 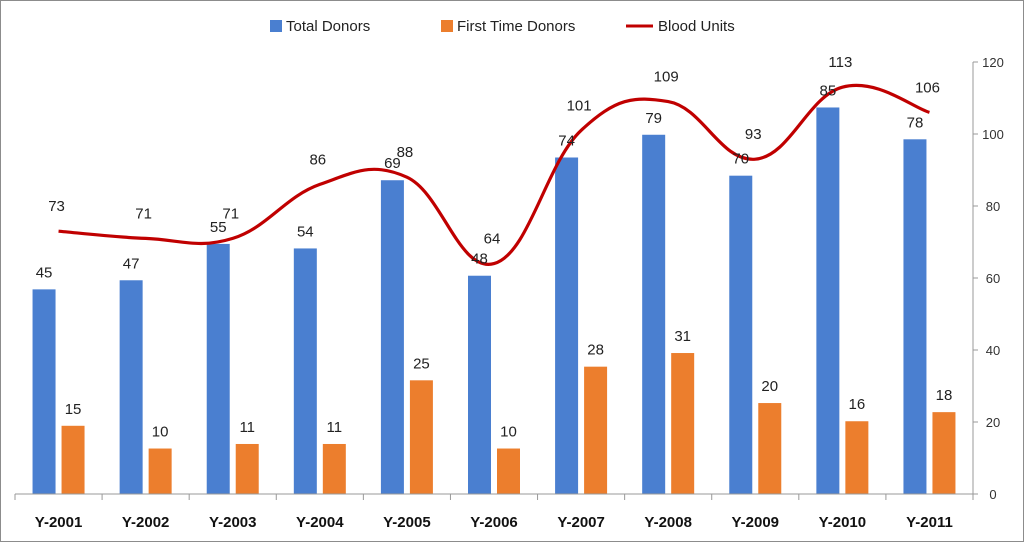 What do you see at coordinates (566, 140) in the screenshot?
I see `label-total-donors-y-2007: 74` at bounding box center [566, 140].